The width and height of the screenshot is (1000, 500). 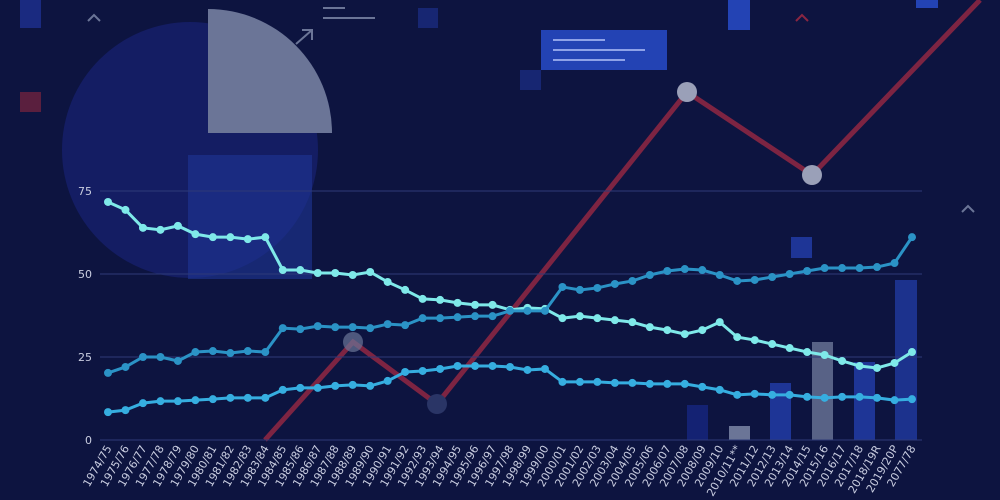 I want to click on y-tick-label: 25, so click(x=85, y=357).